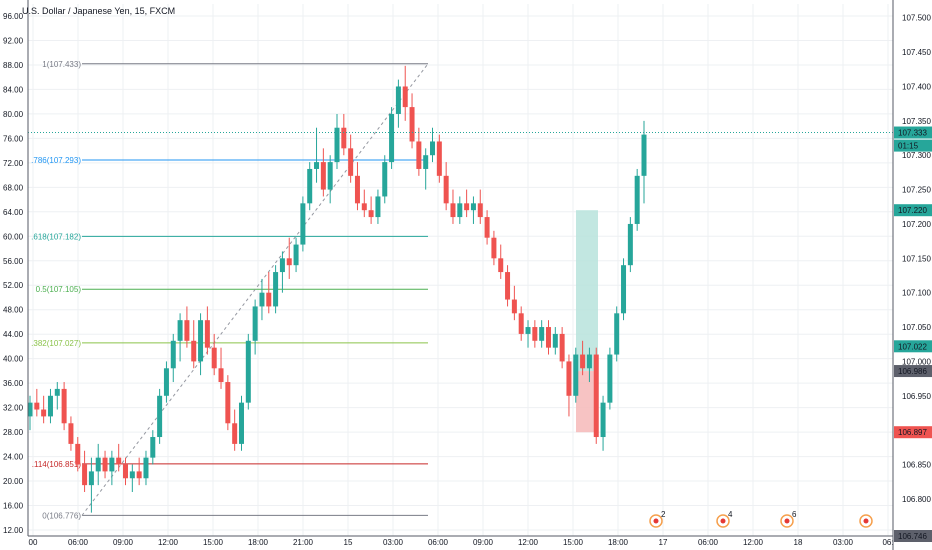  Describe the element at coordinates (916, 155) in the screenshot. I see `right-axis-tick: 107.300` at that location.